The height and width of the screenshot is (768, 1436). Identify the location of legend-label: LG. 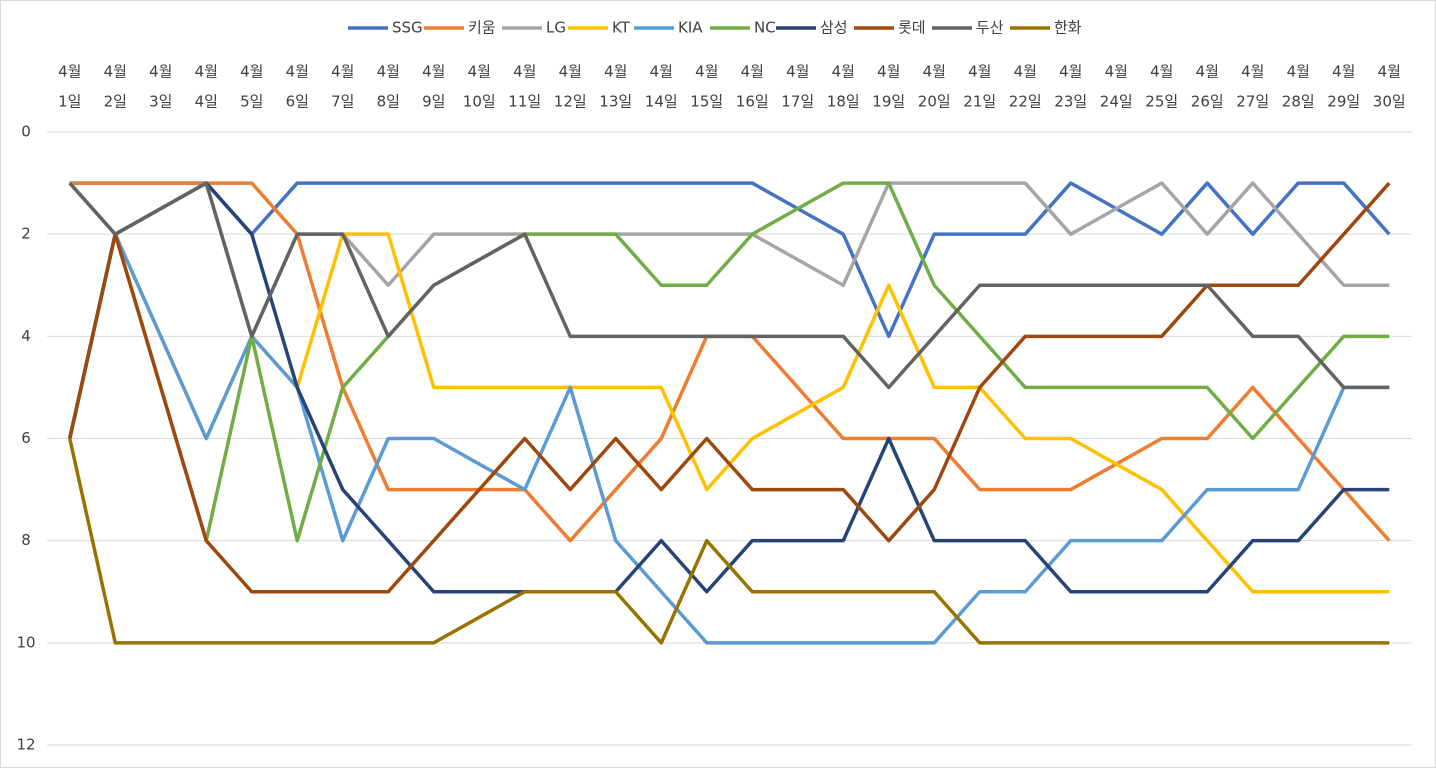
(556, 28).